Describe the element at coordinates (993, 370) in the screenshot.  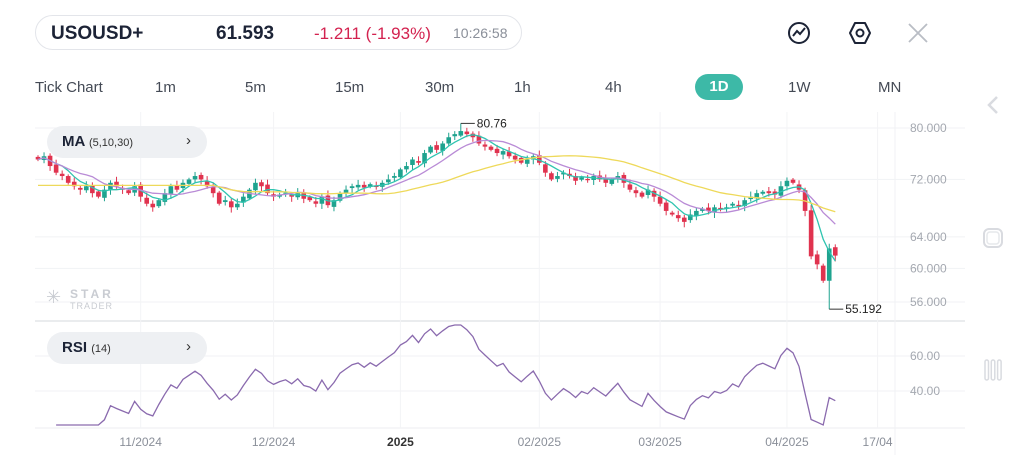
I see `menu-bars-icon` at that location.